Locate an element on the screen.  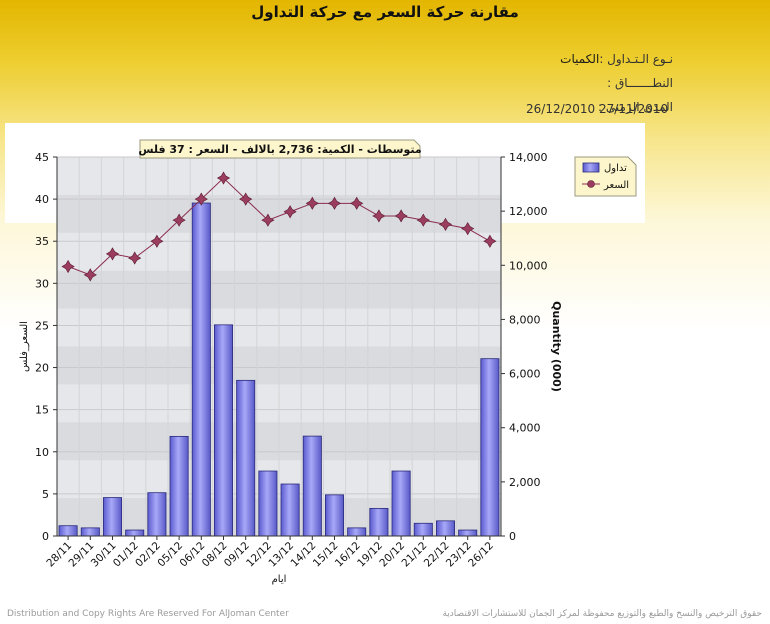
volume-bar-08/12 is located at coordinates (223, 430).